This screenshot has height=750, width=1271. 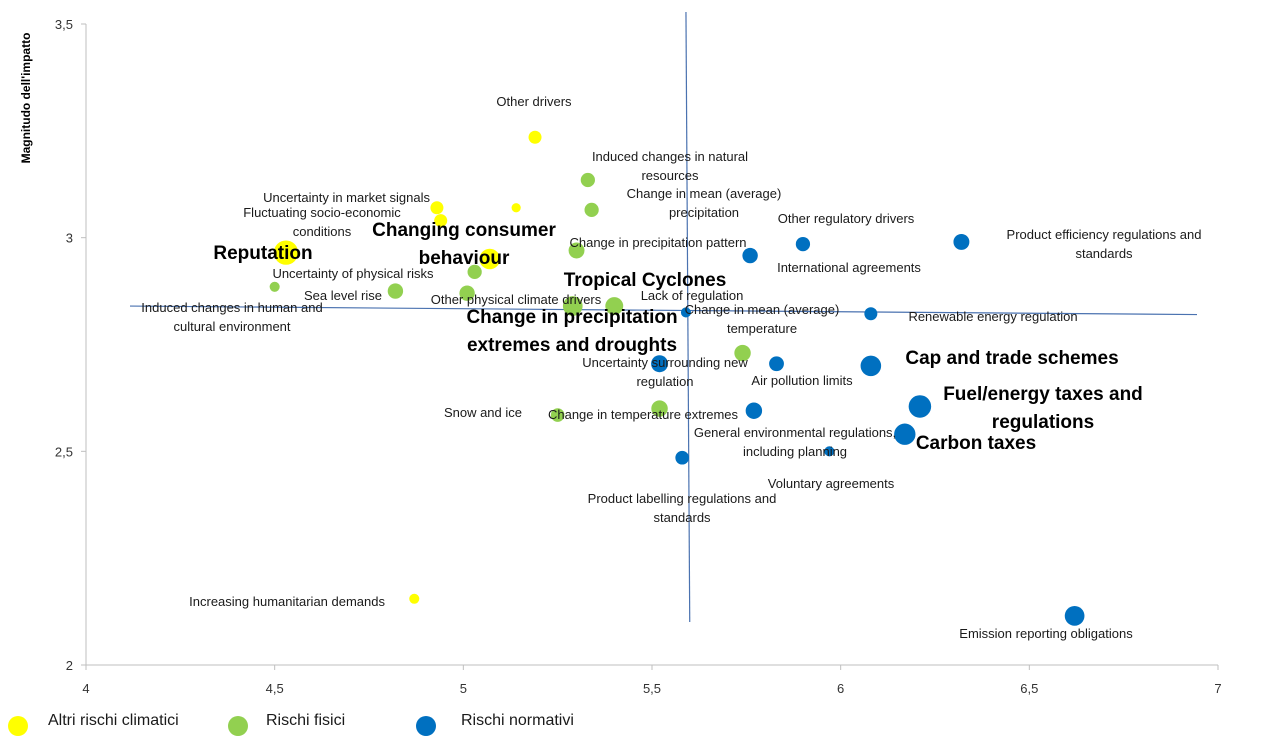 What do you see at coordinates (64, 451) in the screenshot?
I see `y-tick-label: 2,5` at bounding box center [64, 451].